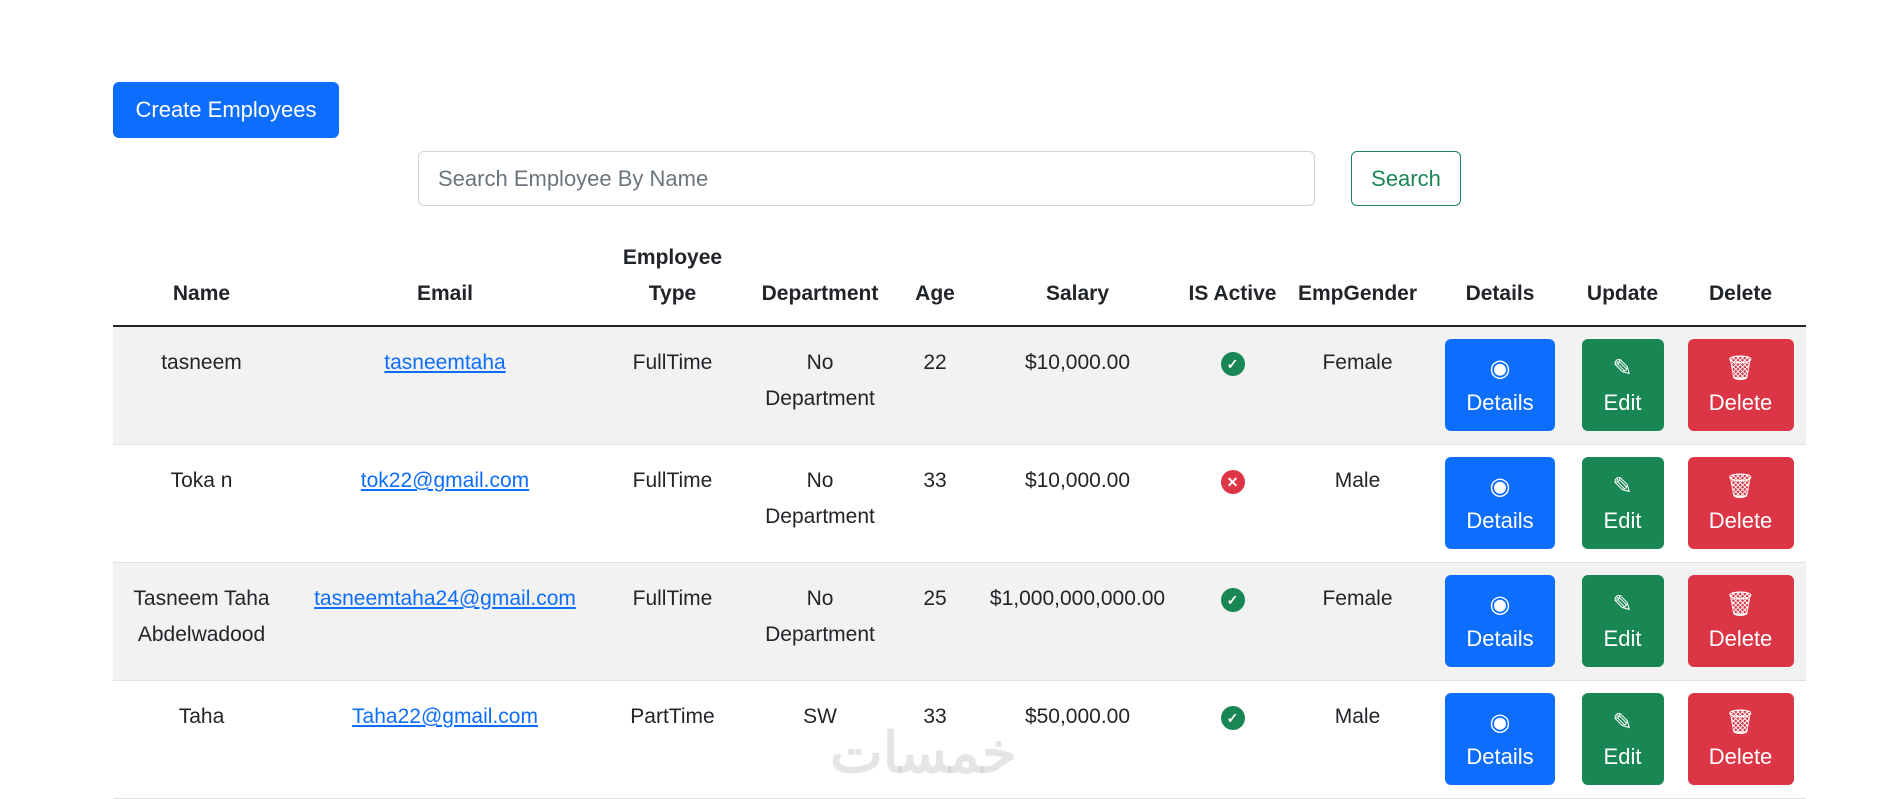 The image size is (1891, 799). Describe the element at coordinates (445, 598) in the screenshot. I see `email-link: tasneemtaha24@gmail.com` at that location.